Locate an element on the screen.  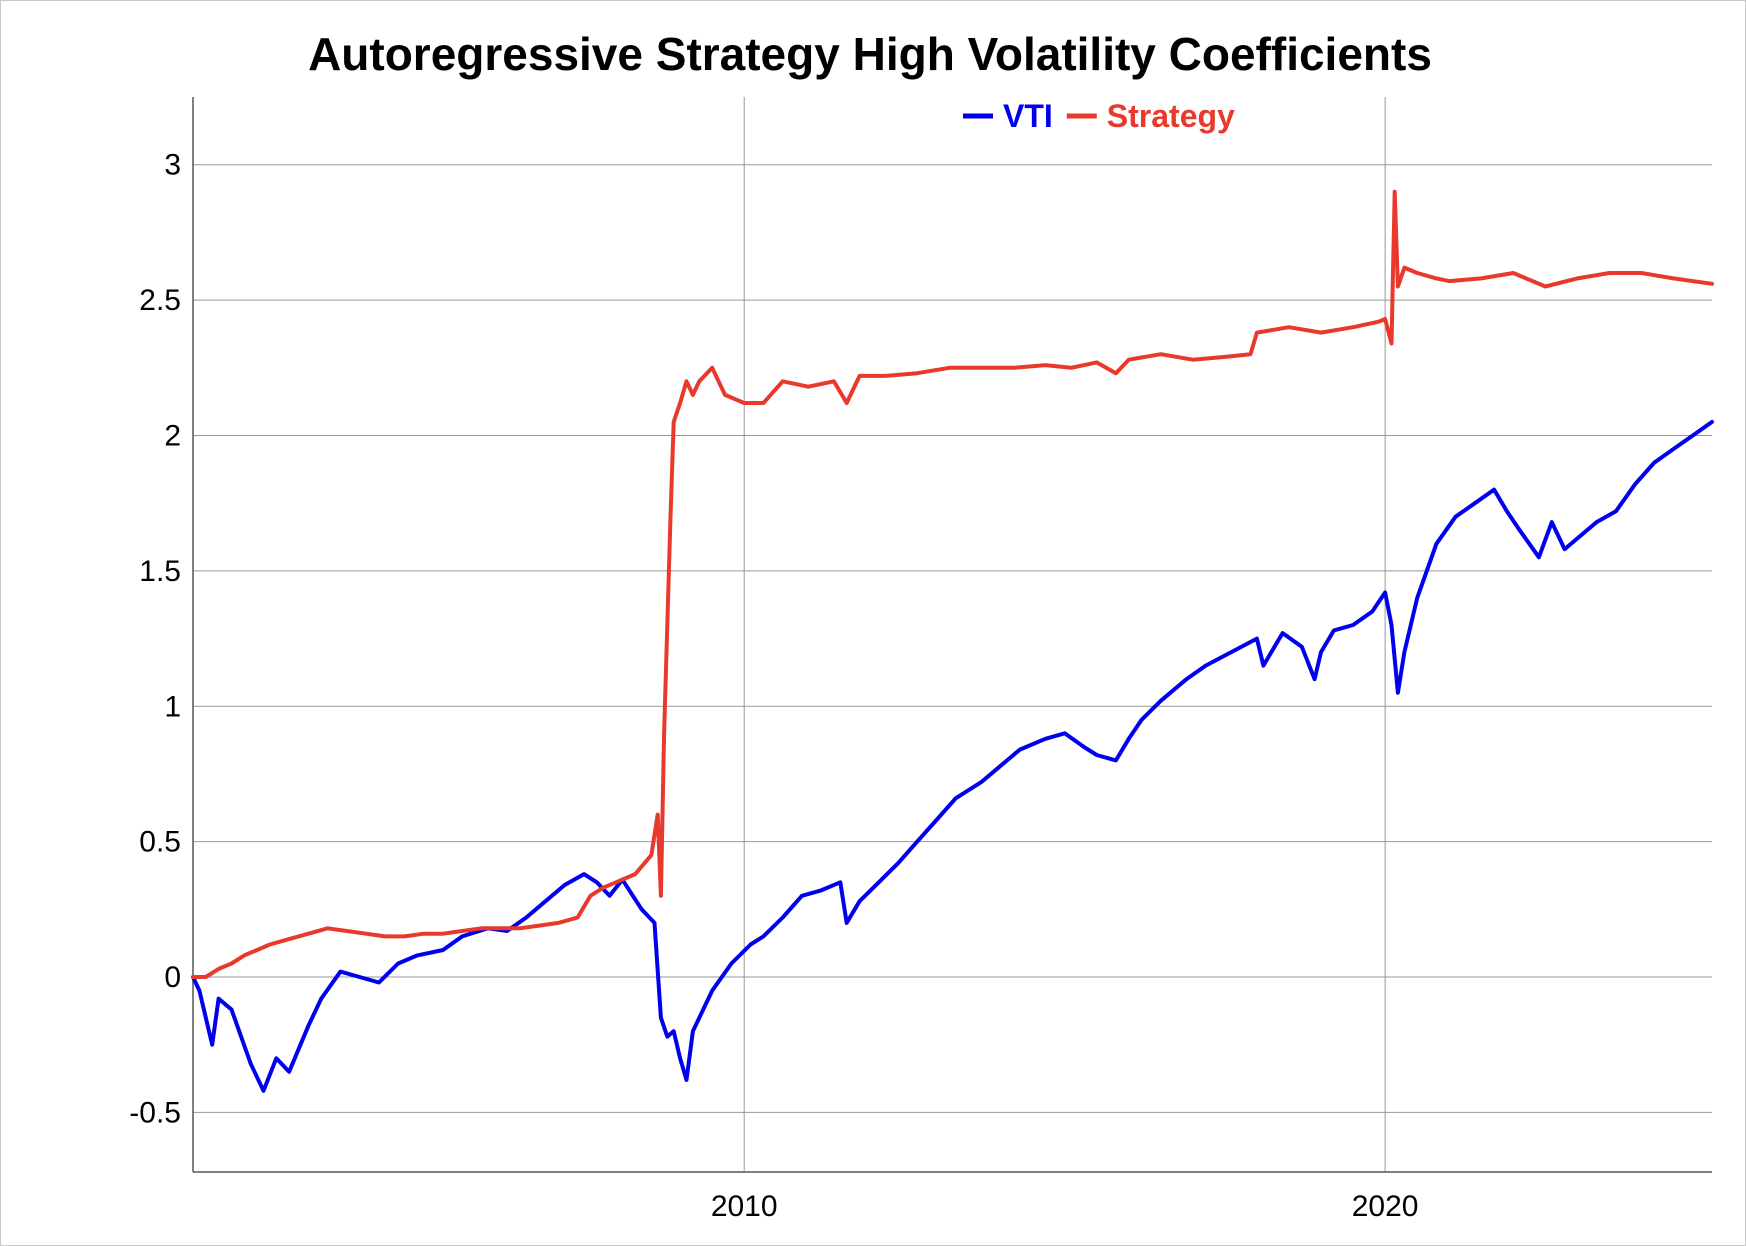
y-tick-label: 0.5 is located at coordinates (160, 842).